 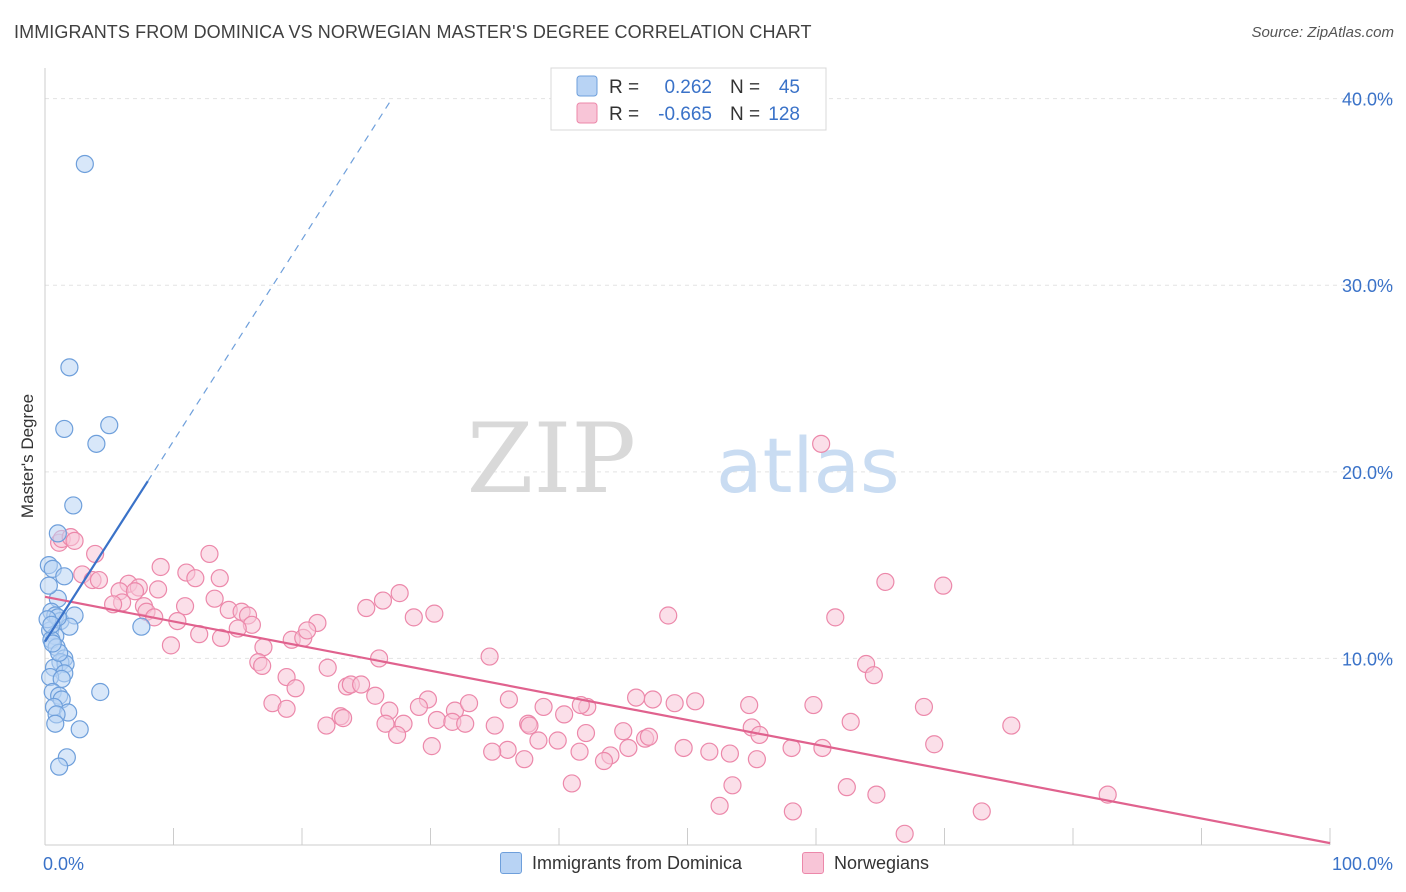 I want to click on legend-r-label-1: R =, so click(x=624, y=87).